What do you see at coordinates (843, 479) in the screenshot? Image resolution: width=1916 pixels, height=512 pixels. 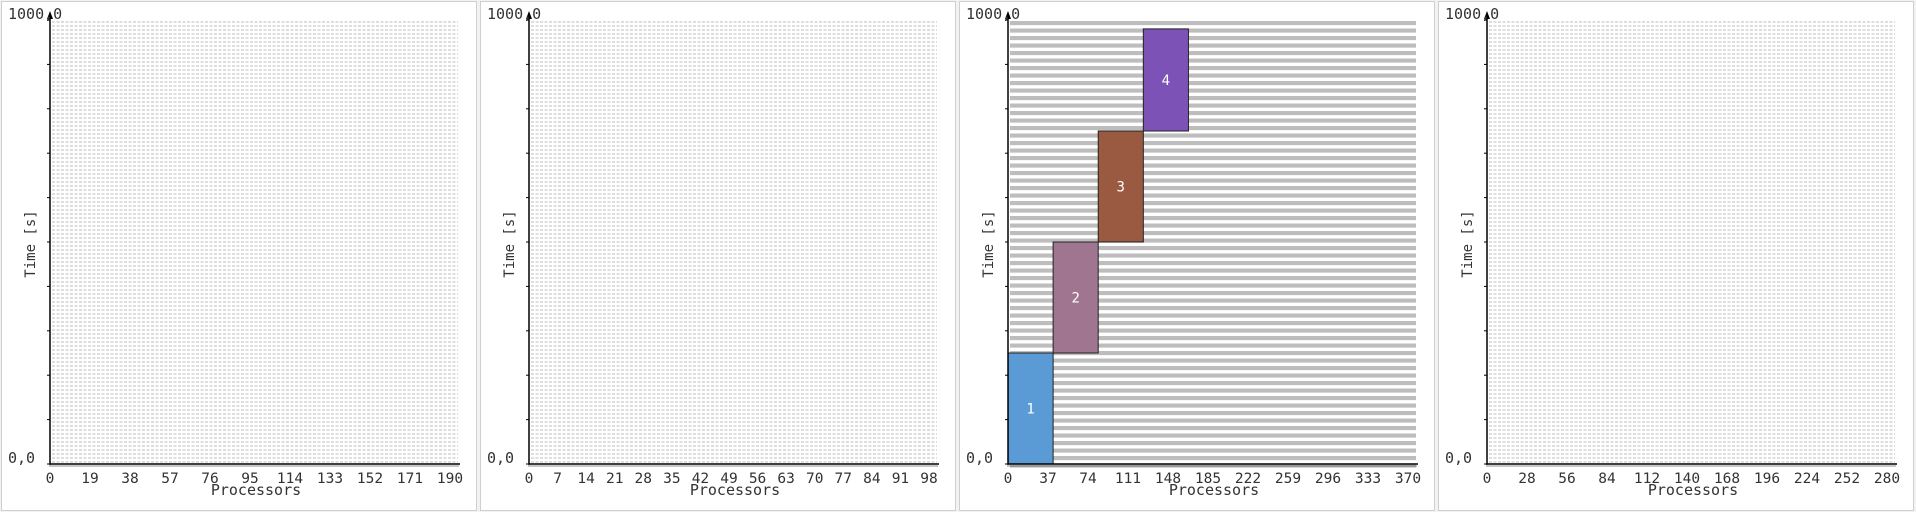 I see `x-tick-label: 77` at bounding box center [843, 479].